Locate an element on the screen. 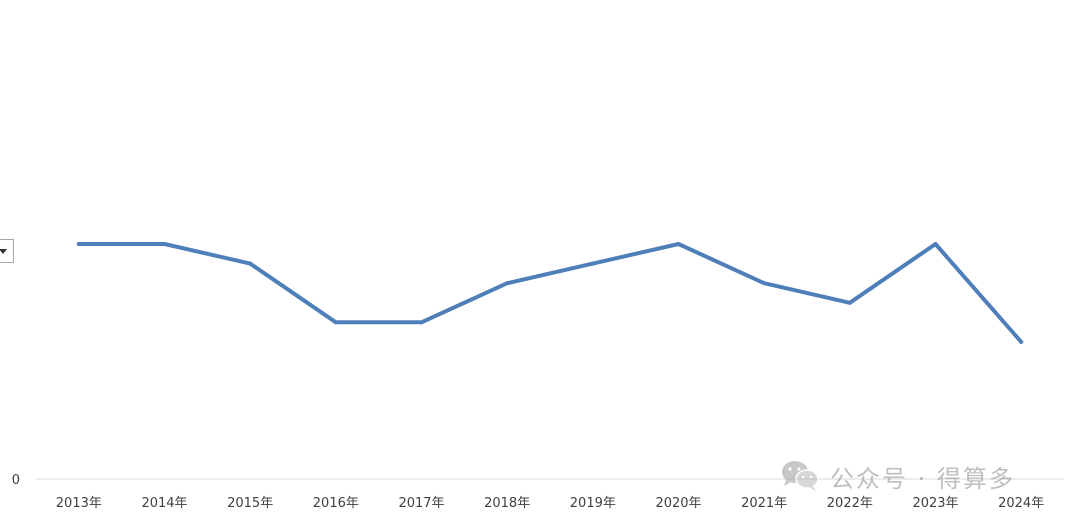 This screenshot has height=520, width=1080. chevron-down-icon is located at coordinates (3, 251).